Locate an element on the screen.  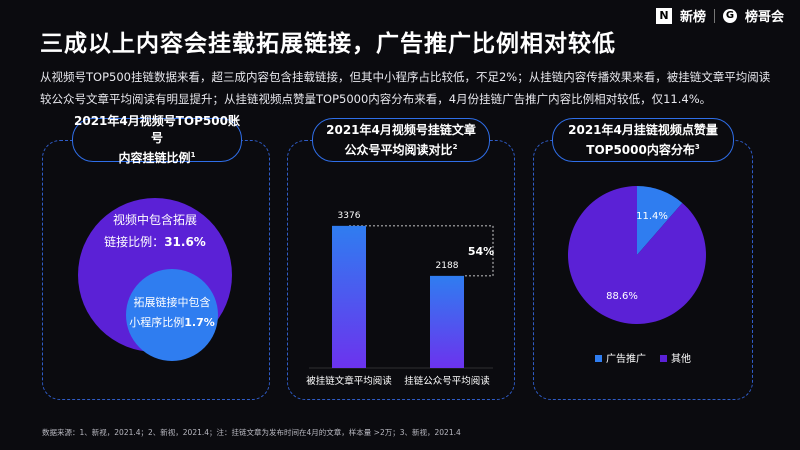
bar-chart: 54% 3376 被挂链文章平均阅读 2188 挂链公众号平均阅读 is located at coordinates (400, 299).